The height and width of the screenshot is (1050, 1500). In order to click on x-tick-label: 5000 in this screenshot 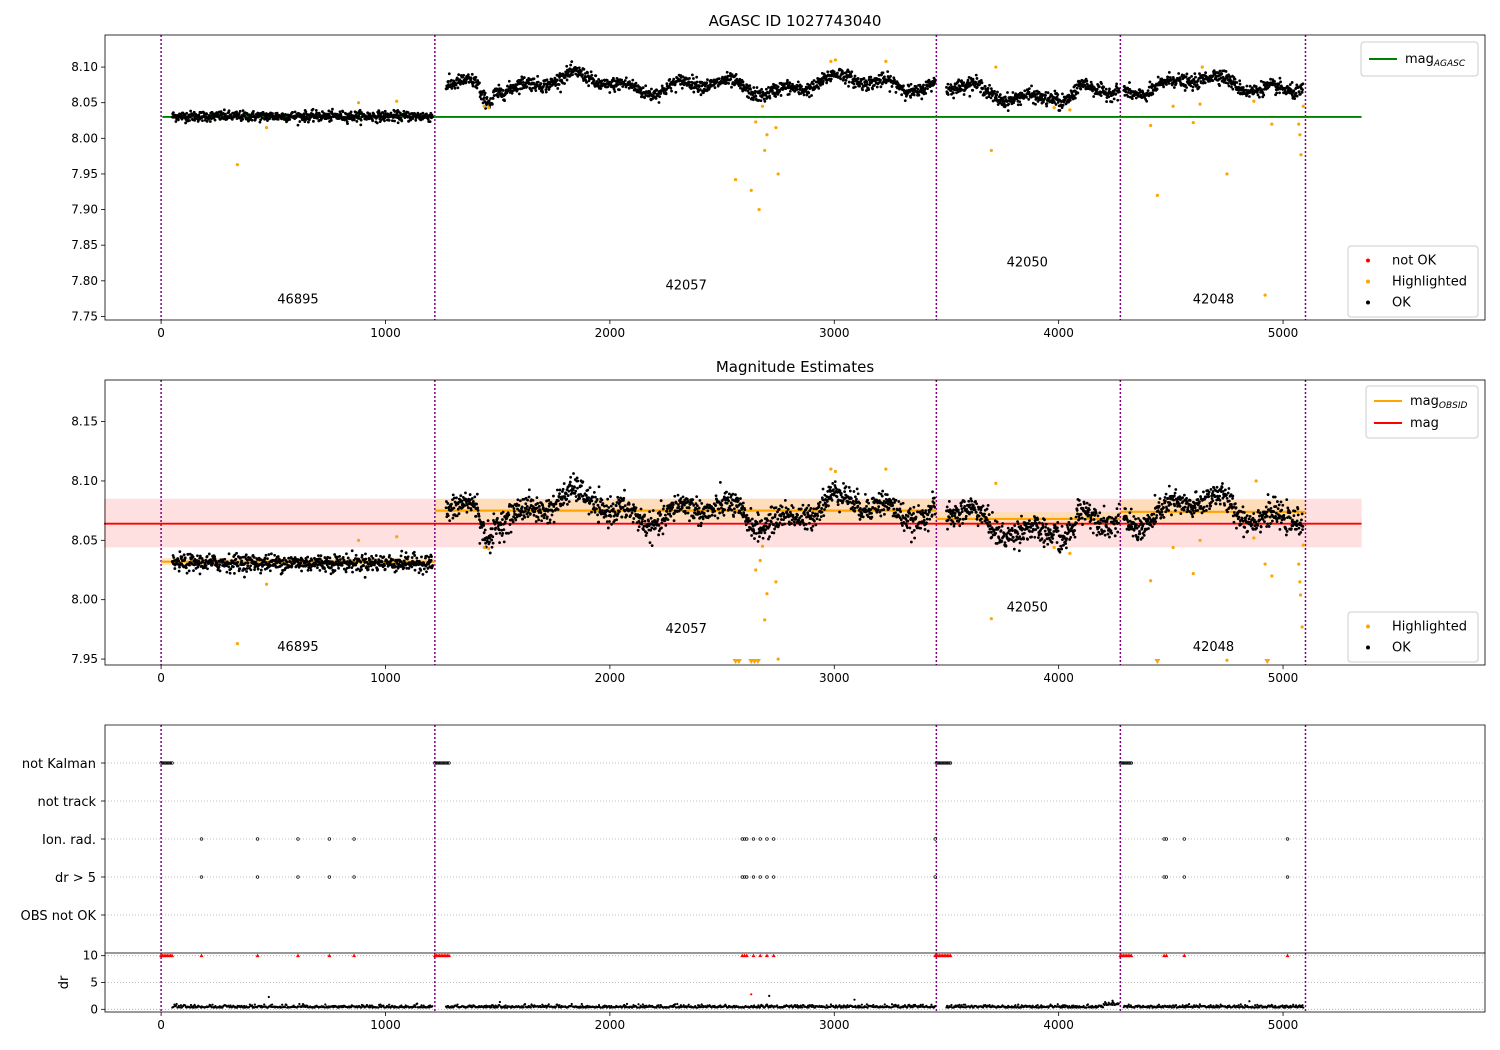, I will do `click(1283, 333)`.